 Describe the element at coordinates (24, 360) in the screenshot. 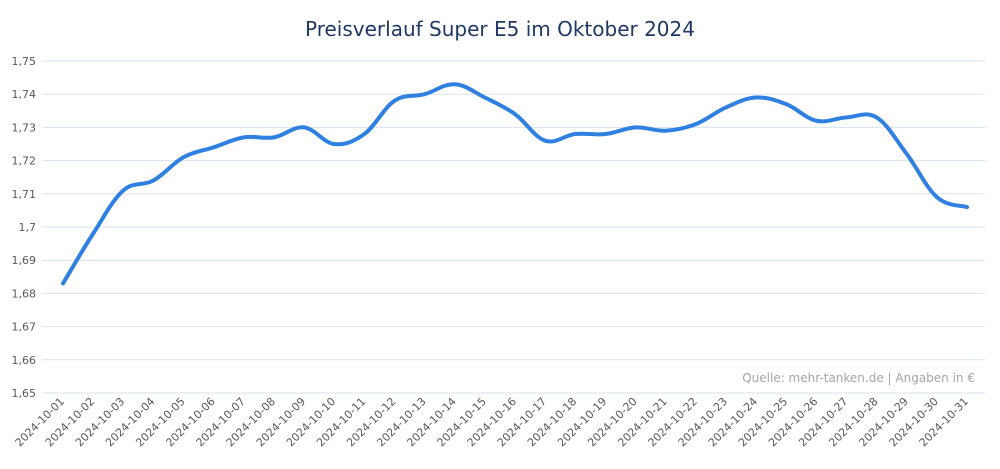

I see `y-tick-label: 1,66` at that location.